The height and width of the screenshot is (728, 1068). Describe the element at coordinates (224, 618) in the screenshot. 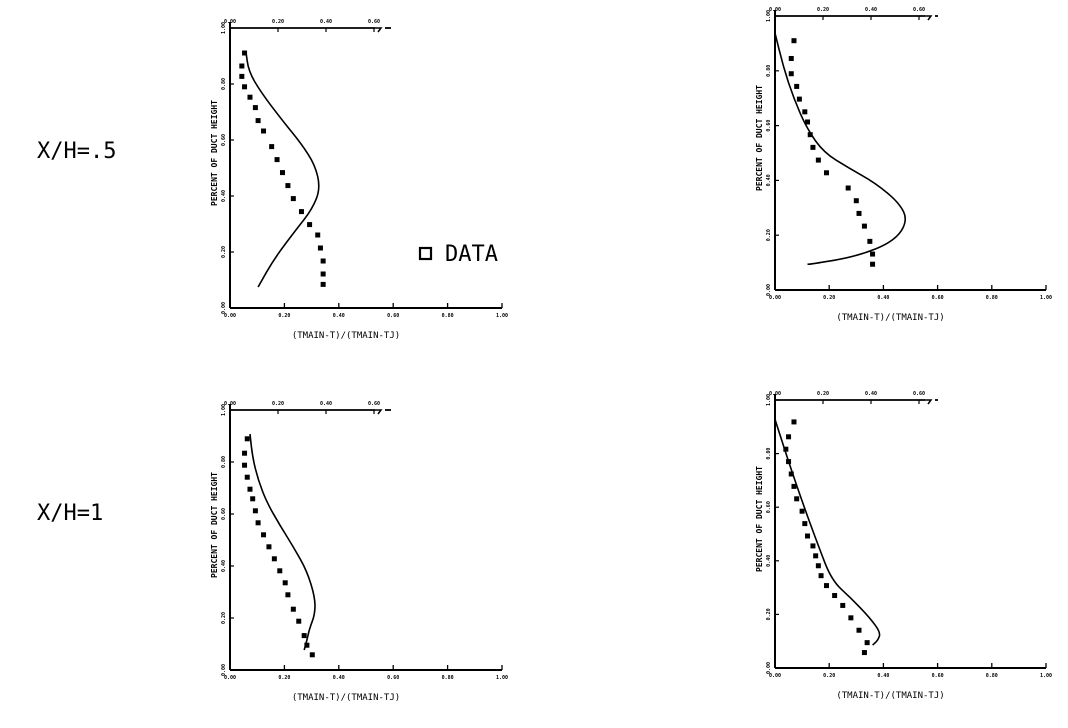

I see `y-tick-label: 0.20` at that location.